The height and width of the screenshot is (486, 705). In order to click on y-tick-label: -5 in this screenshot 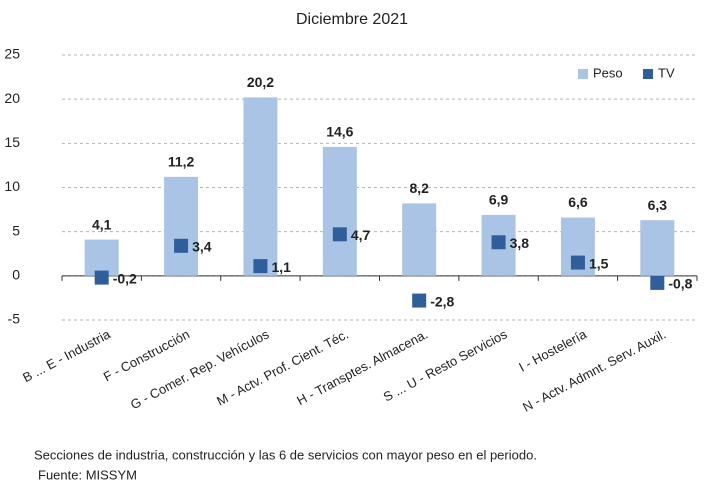, I will do `click(14, 319)`.